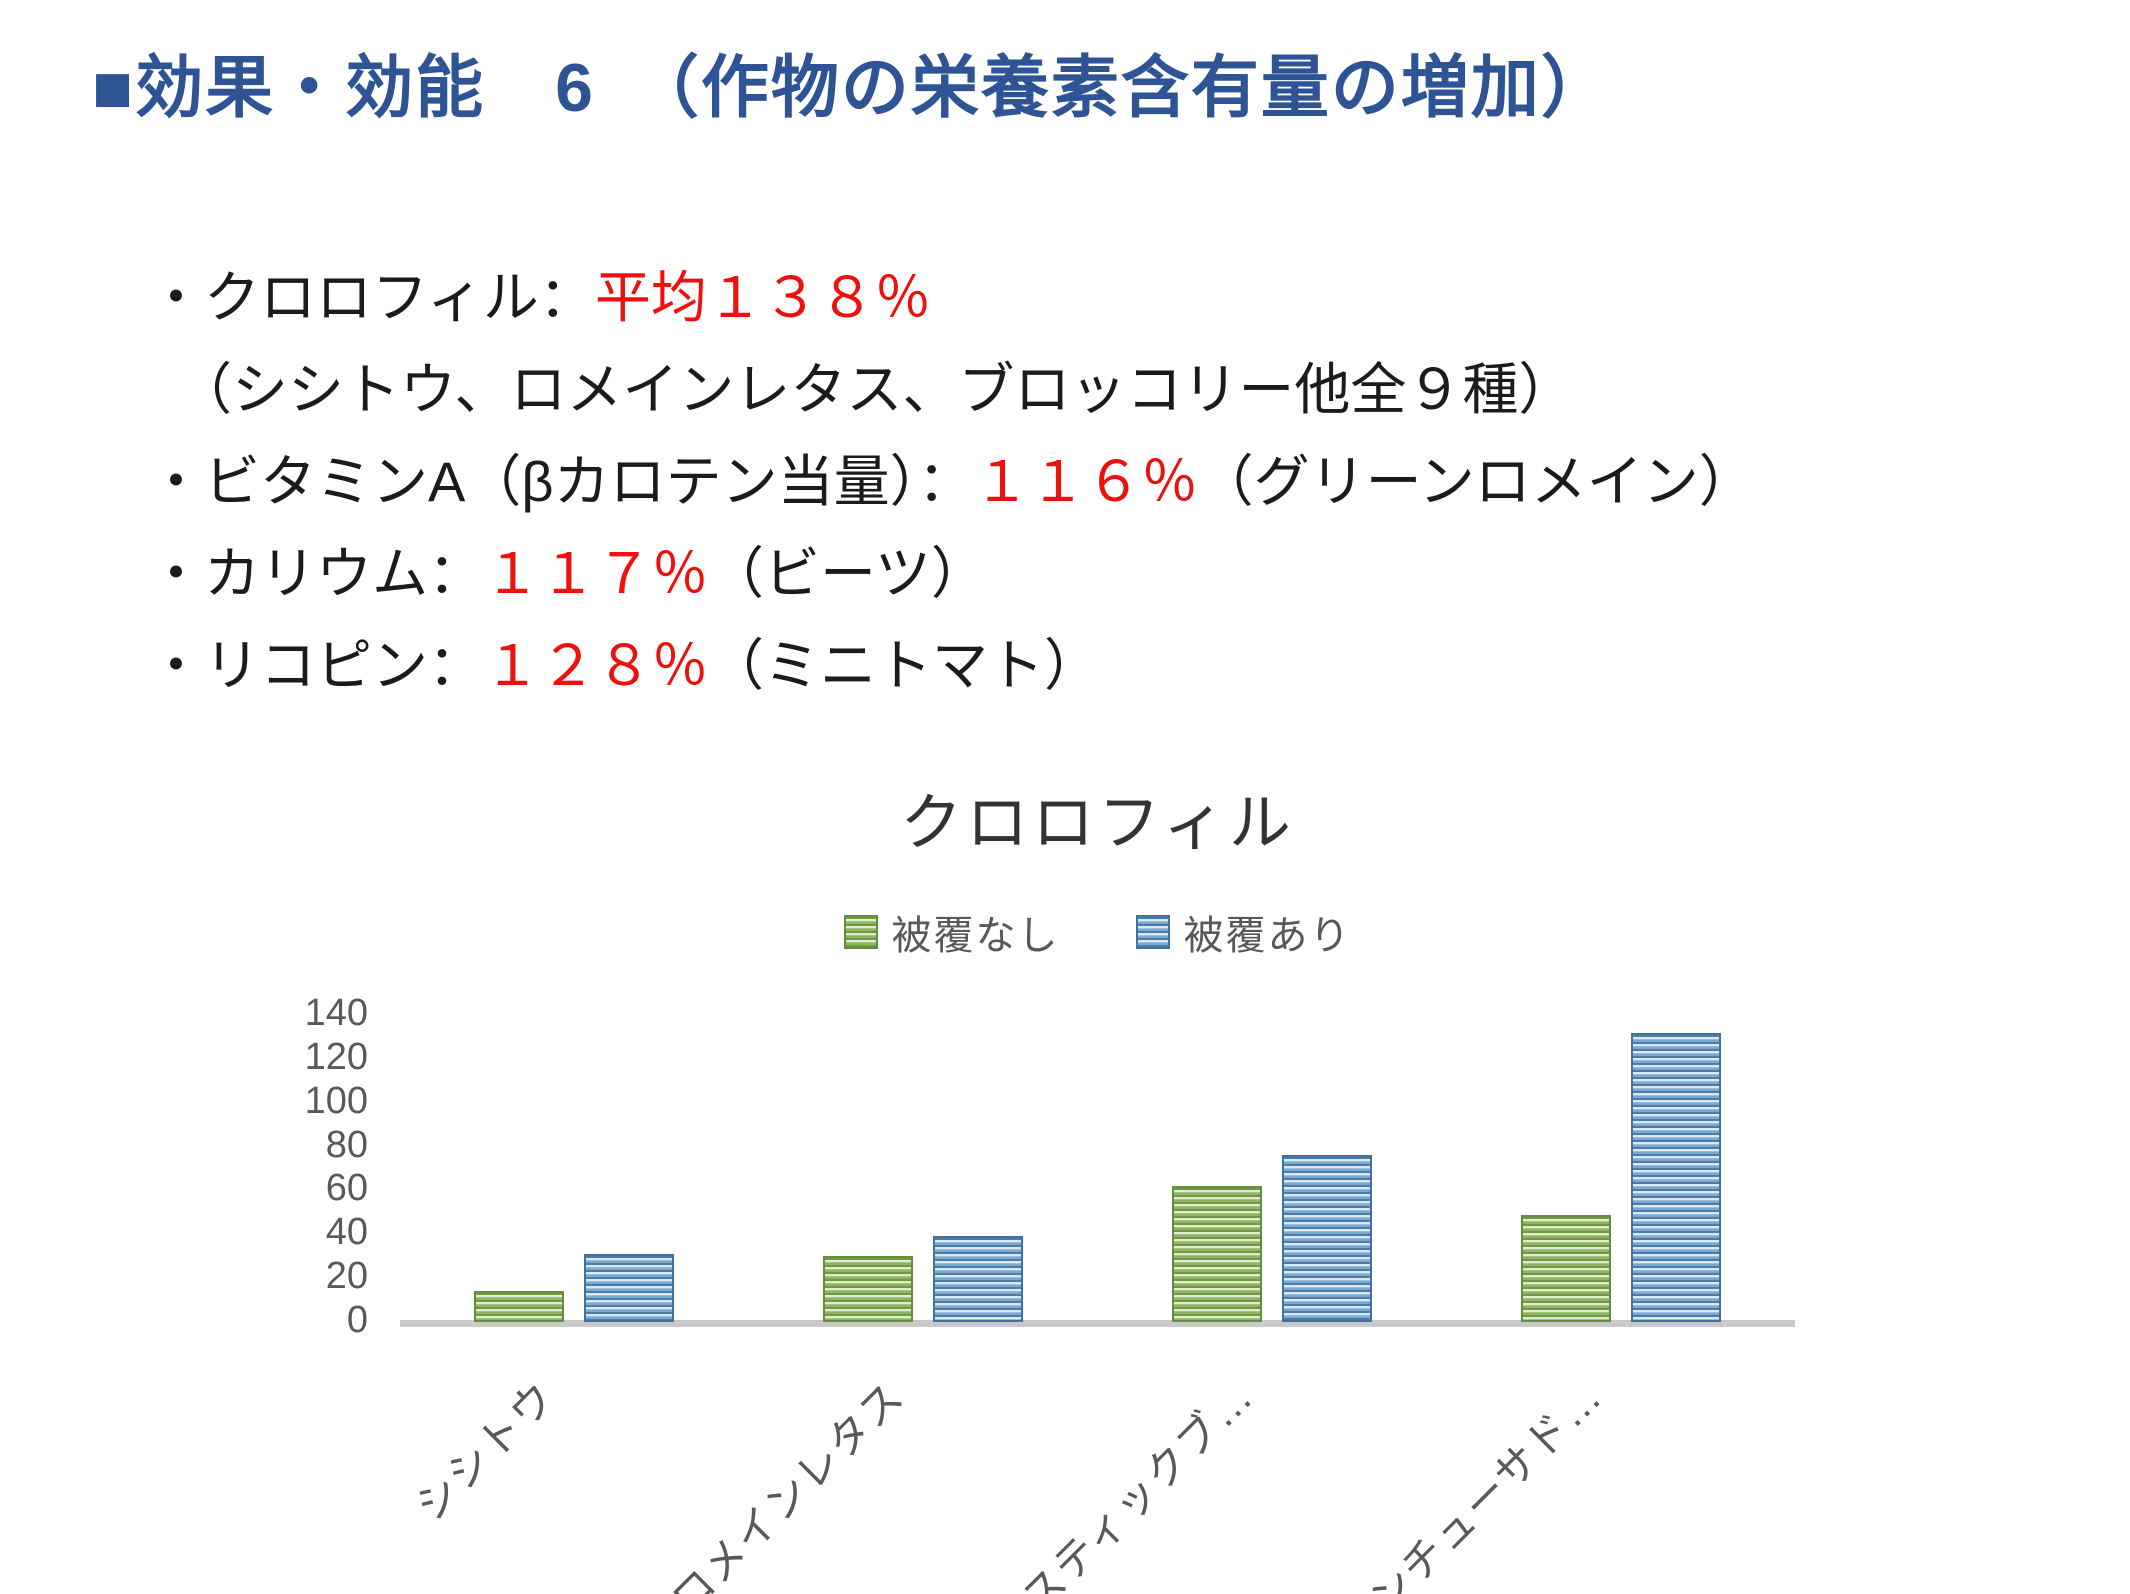 The height and width of the screenshot is (1594, 2130). Describe the element at coordinates (357, 1320) in the screenshot. I see `y-tick-label: 0` at that location.